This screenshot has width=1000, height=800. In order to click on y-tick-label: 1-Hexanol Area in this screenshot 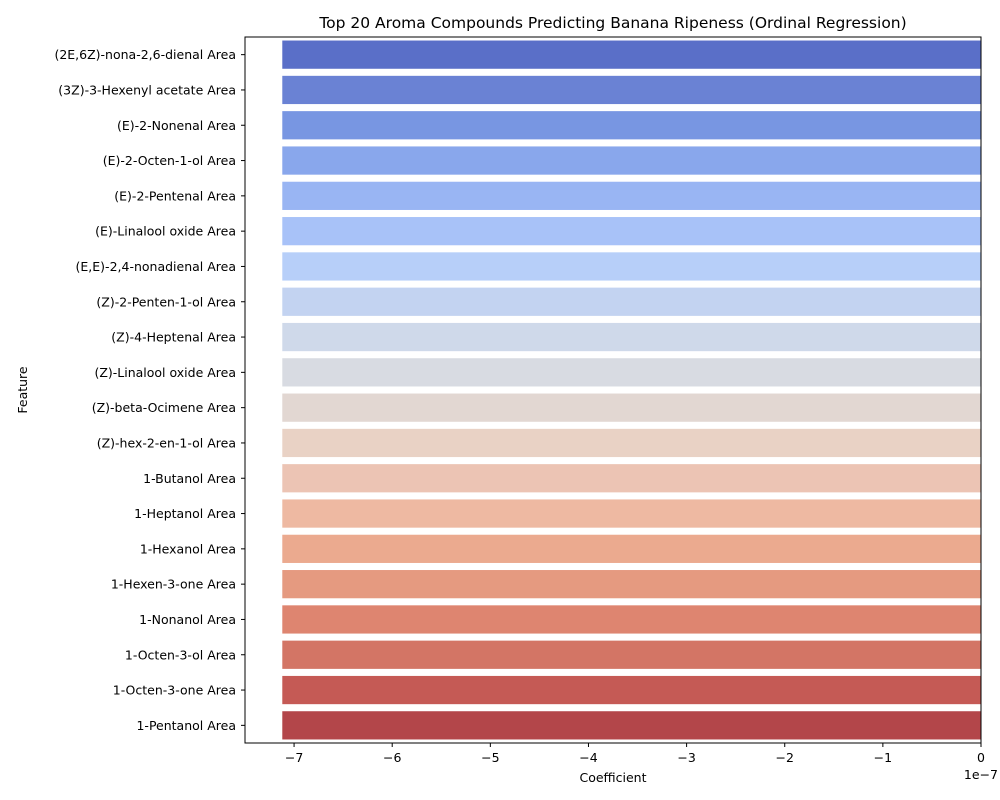, I will do `click(188, 548)`.